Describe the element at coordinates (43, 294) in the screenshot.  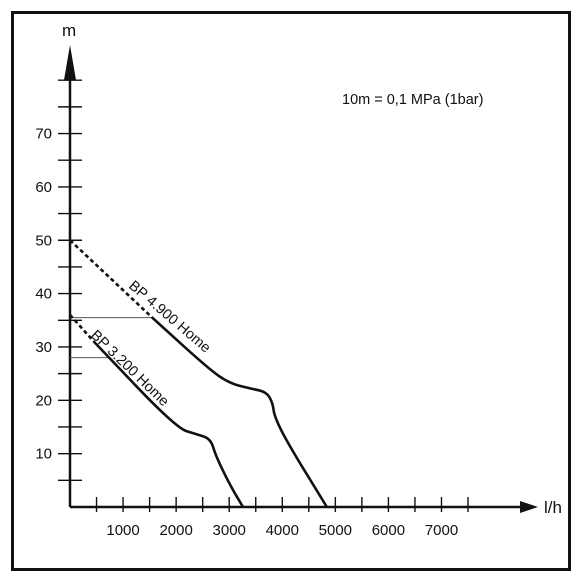
I see `y-tick-label: 40` at that location.